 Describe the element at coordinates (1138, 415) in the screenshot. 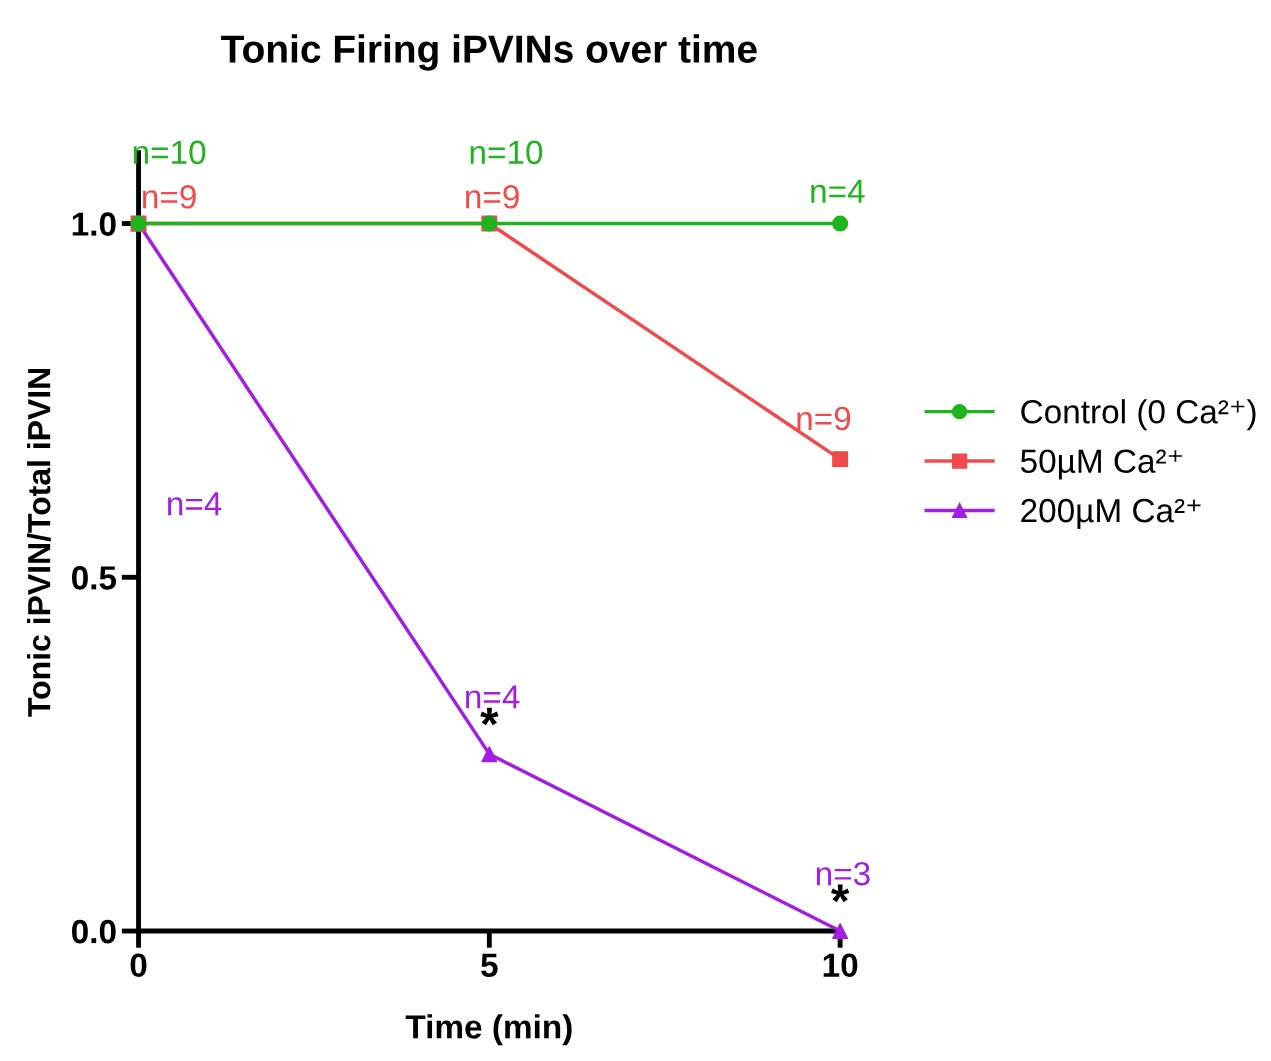

I see `legend-label: Control (0 Ca²⁺)` at that location.